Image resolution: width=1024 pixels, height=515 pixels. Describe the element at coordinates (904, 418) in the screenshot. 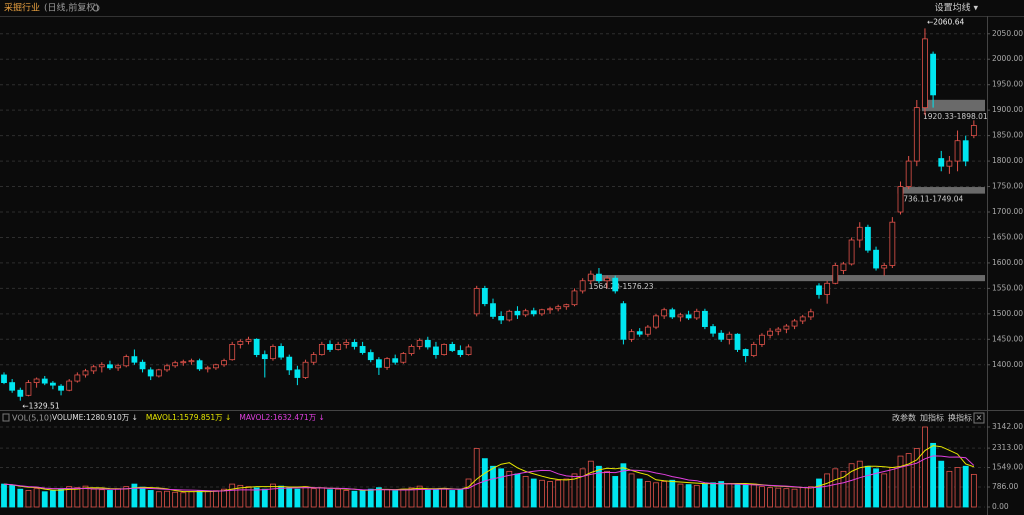

I see `indicator-button: 改参数` at that location.